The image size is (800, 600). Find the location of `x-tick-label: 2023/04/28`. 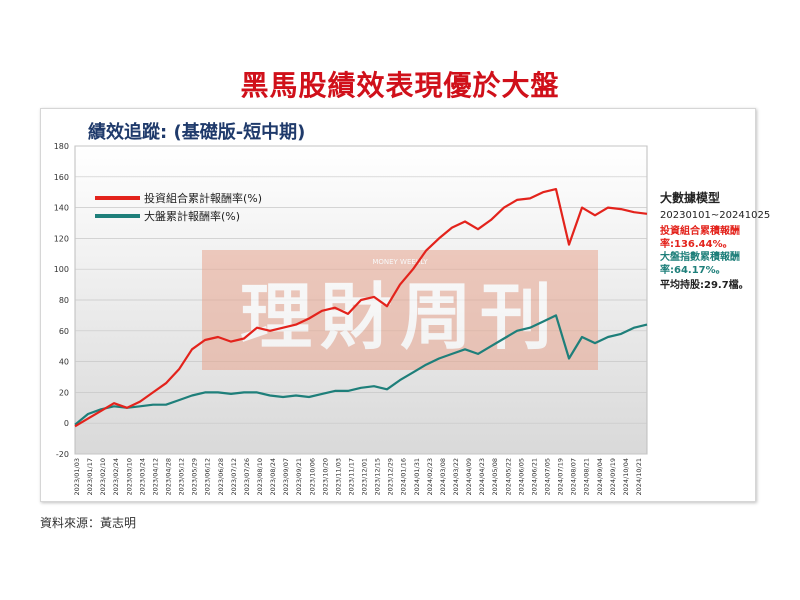

x-tick-label: 2023/04/28 is located at coordinates (168, 476).